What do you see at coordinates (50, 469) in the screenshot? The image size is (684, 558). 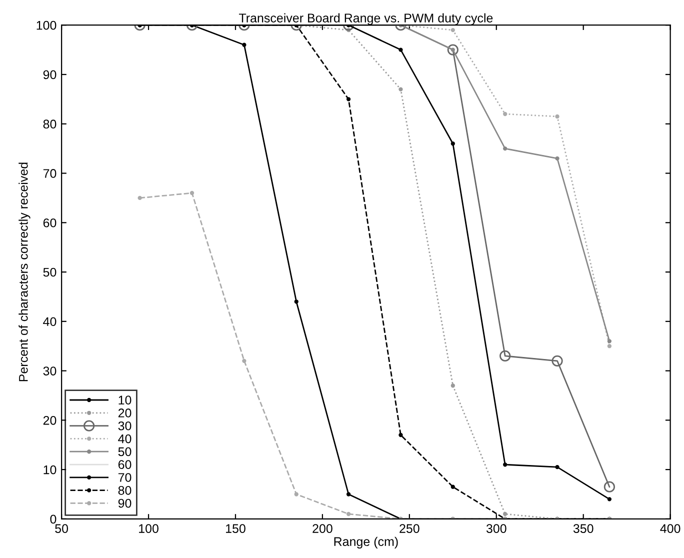 I see `y-tick-label: 10` at bounding box center [50, 469].